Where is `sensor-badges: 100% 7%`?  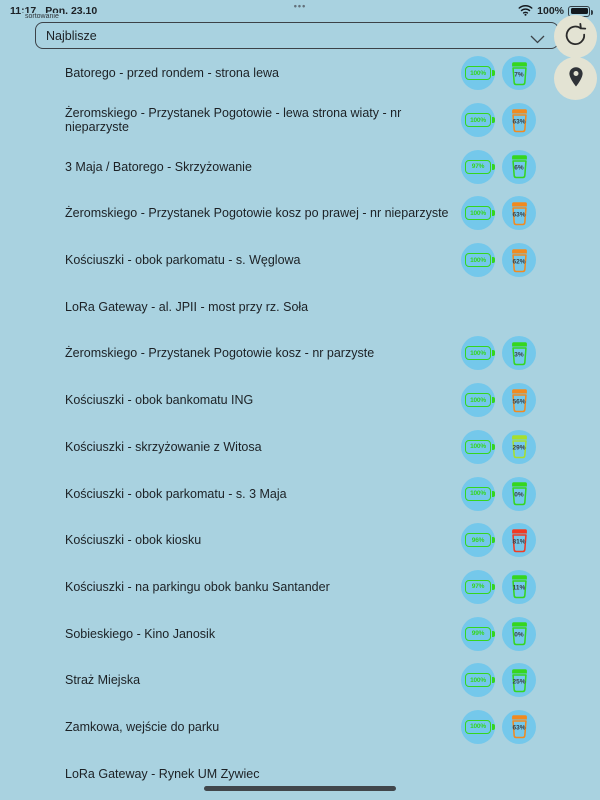 sensor-badges: 100% 7% is located at coordinates (498, 73).